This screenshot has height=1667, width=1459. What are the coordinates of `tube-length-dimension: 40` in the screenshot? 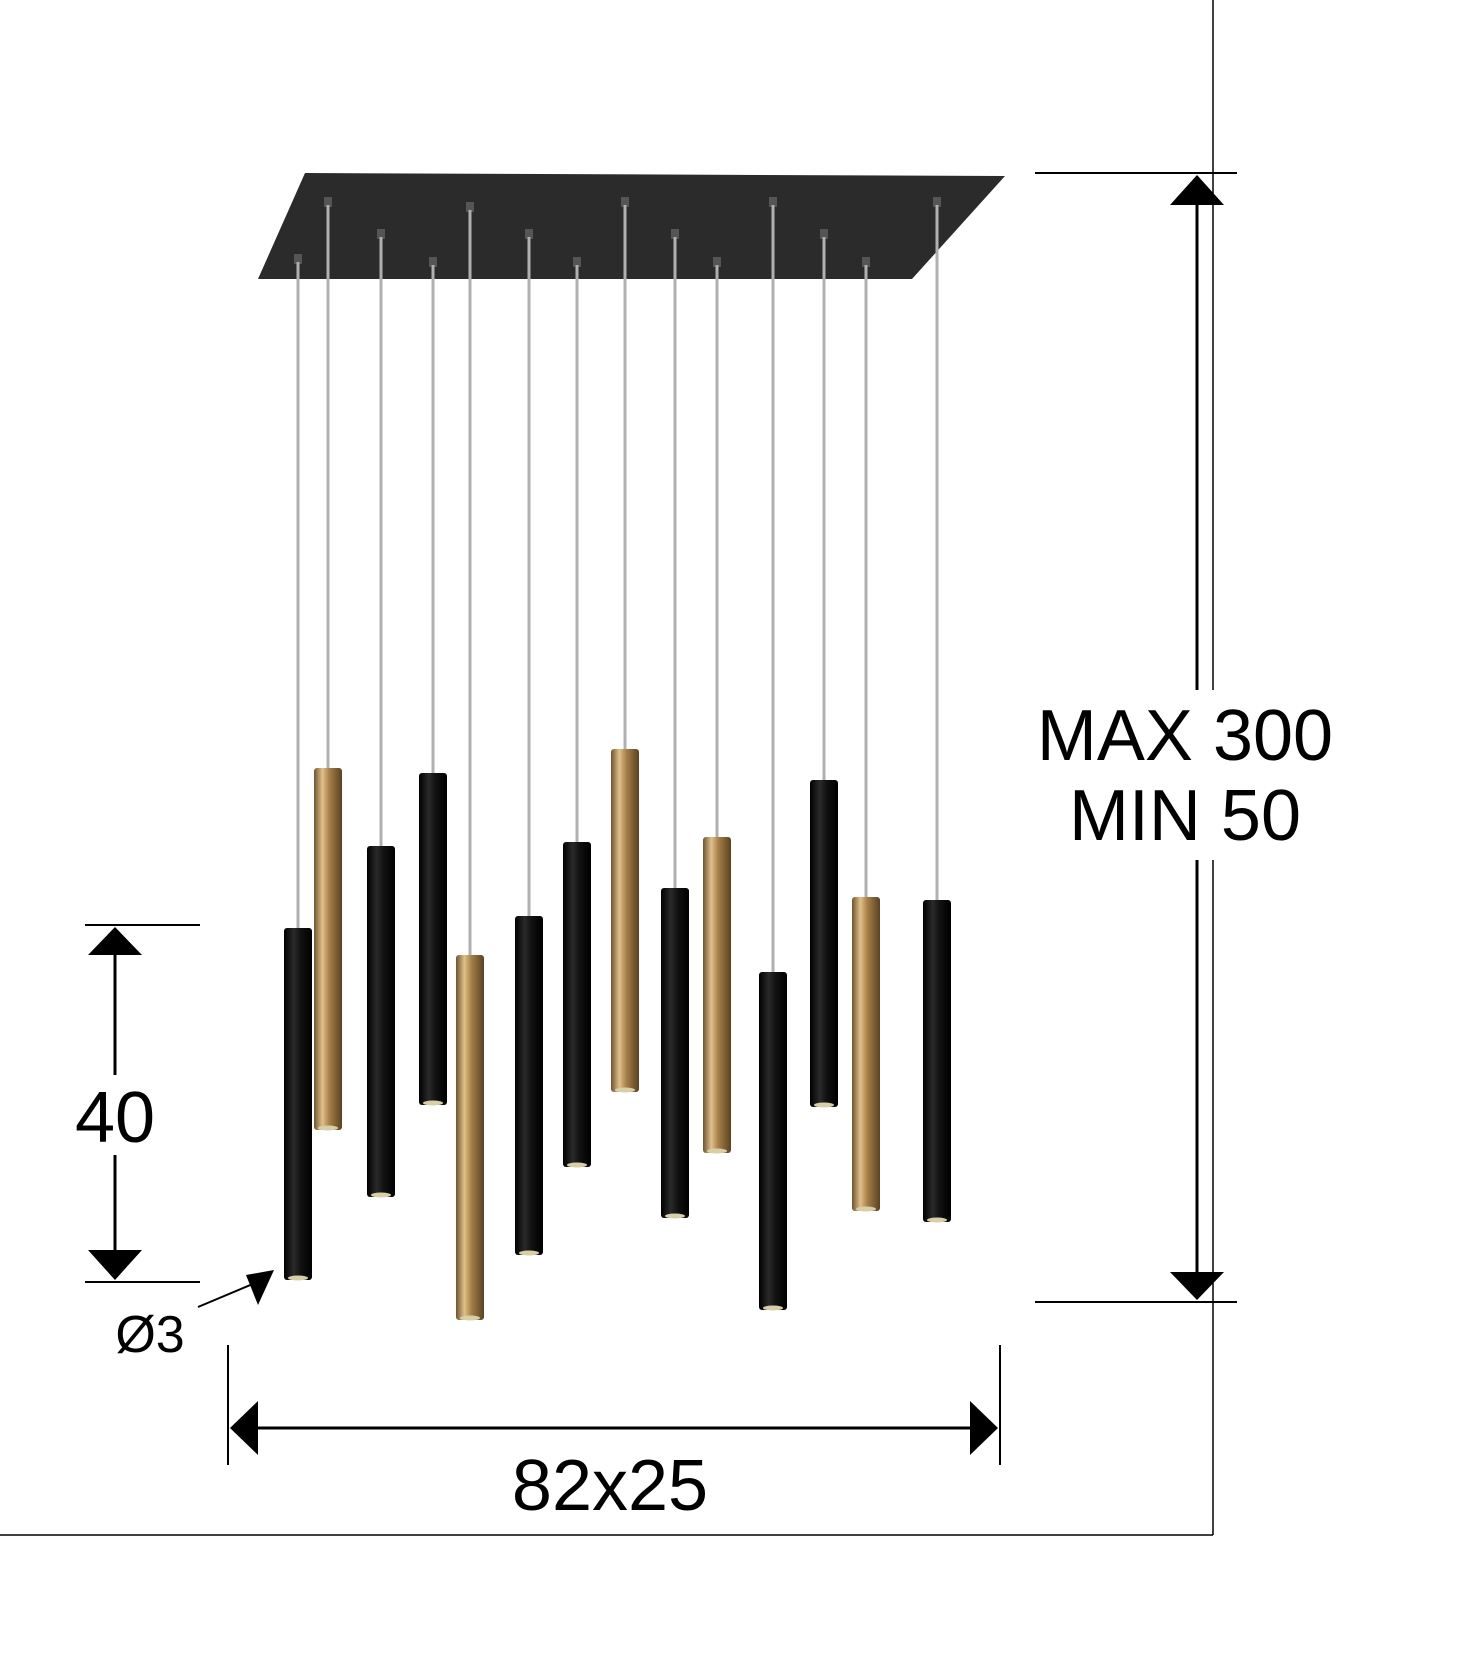 It's located at (130, 1103).